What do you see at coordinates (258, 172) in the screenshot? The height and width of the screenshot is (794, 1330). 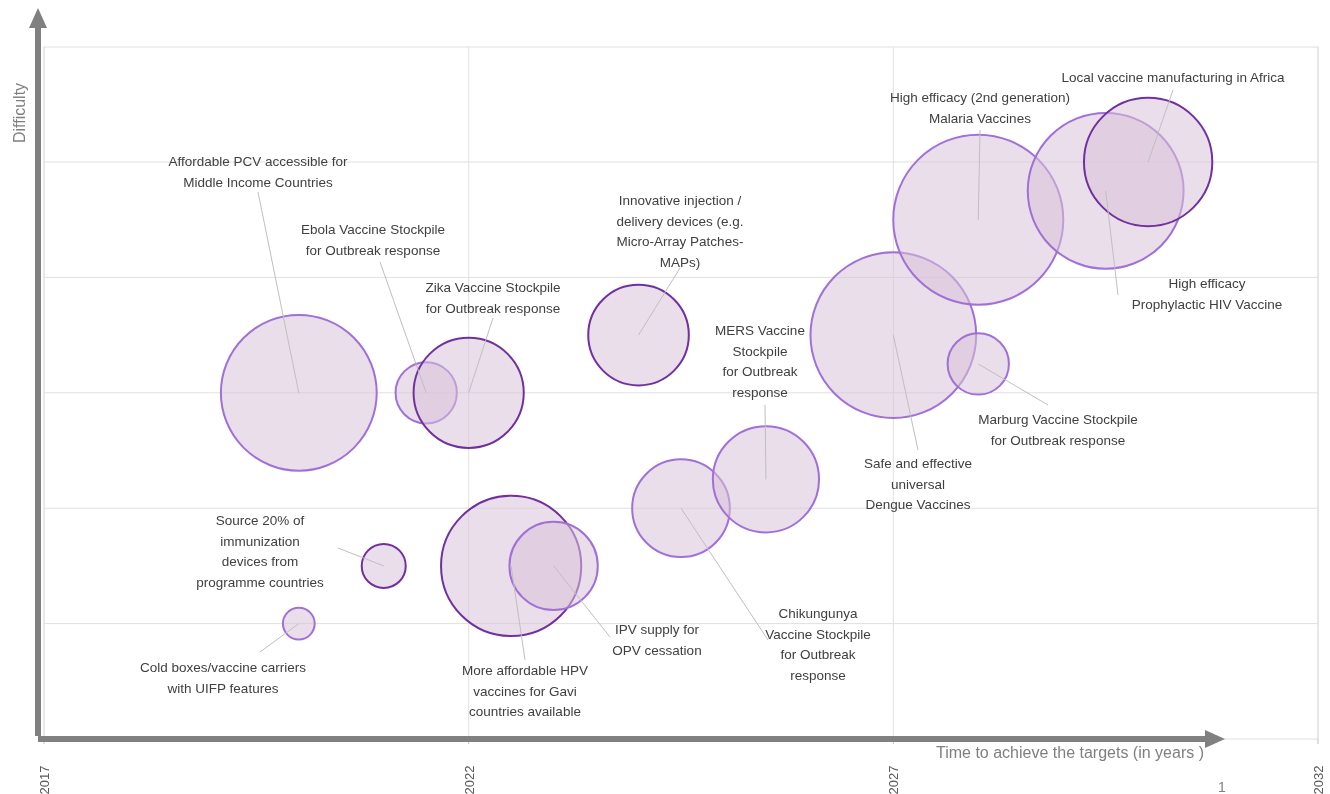 I see `annotation: Affordable PCV accessible for Middle Income Countries` at bounding box center [258, 172].